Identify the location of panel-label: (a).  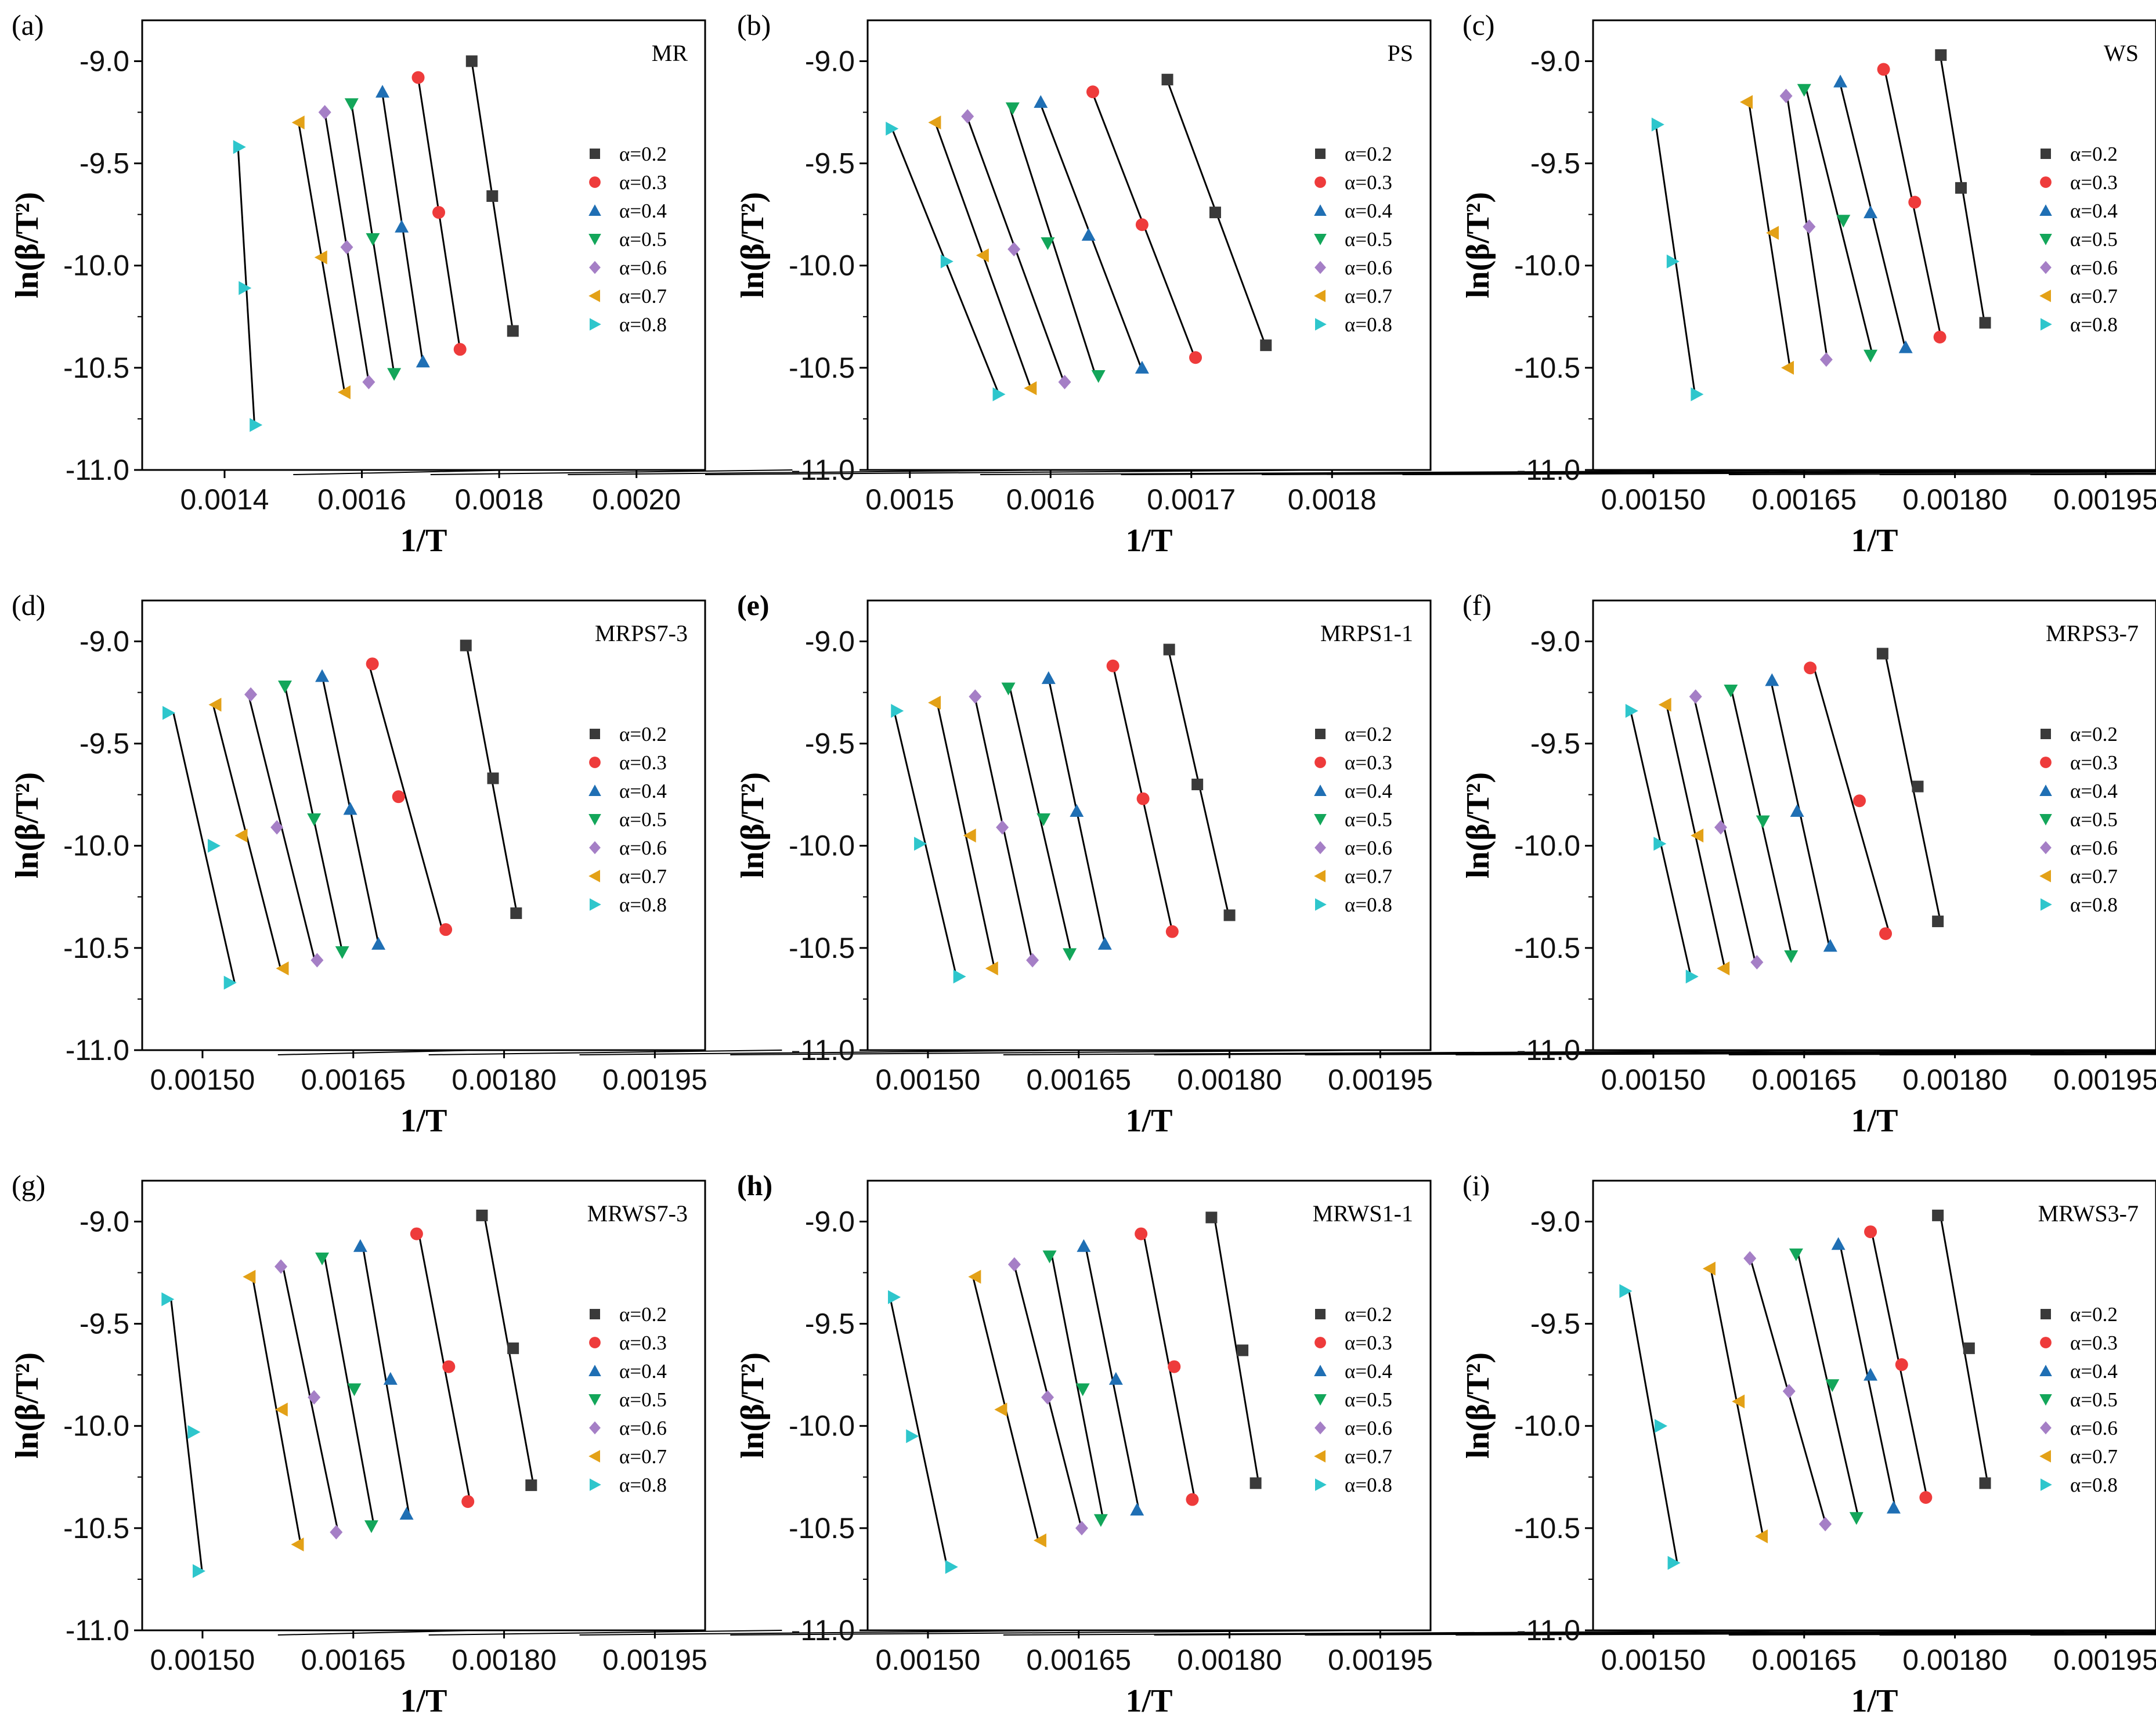
(28, 25).